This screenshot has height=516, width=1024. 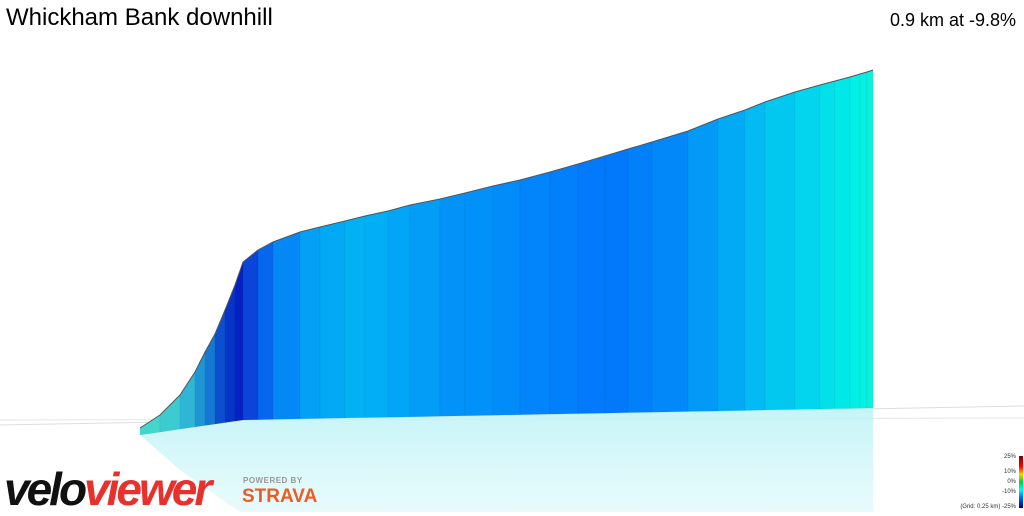 I want to click on legend-label: 25%, so click(x=1009, y=457).